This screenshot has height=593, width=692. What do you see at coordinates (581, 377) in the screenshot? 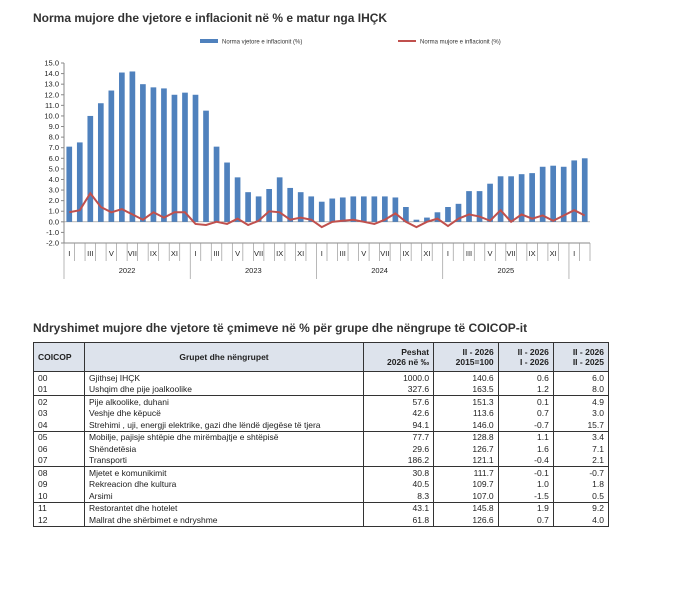
I see `table-cell: 6.0` at bounding box center [581, 377].